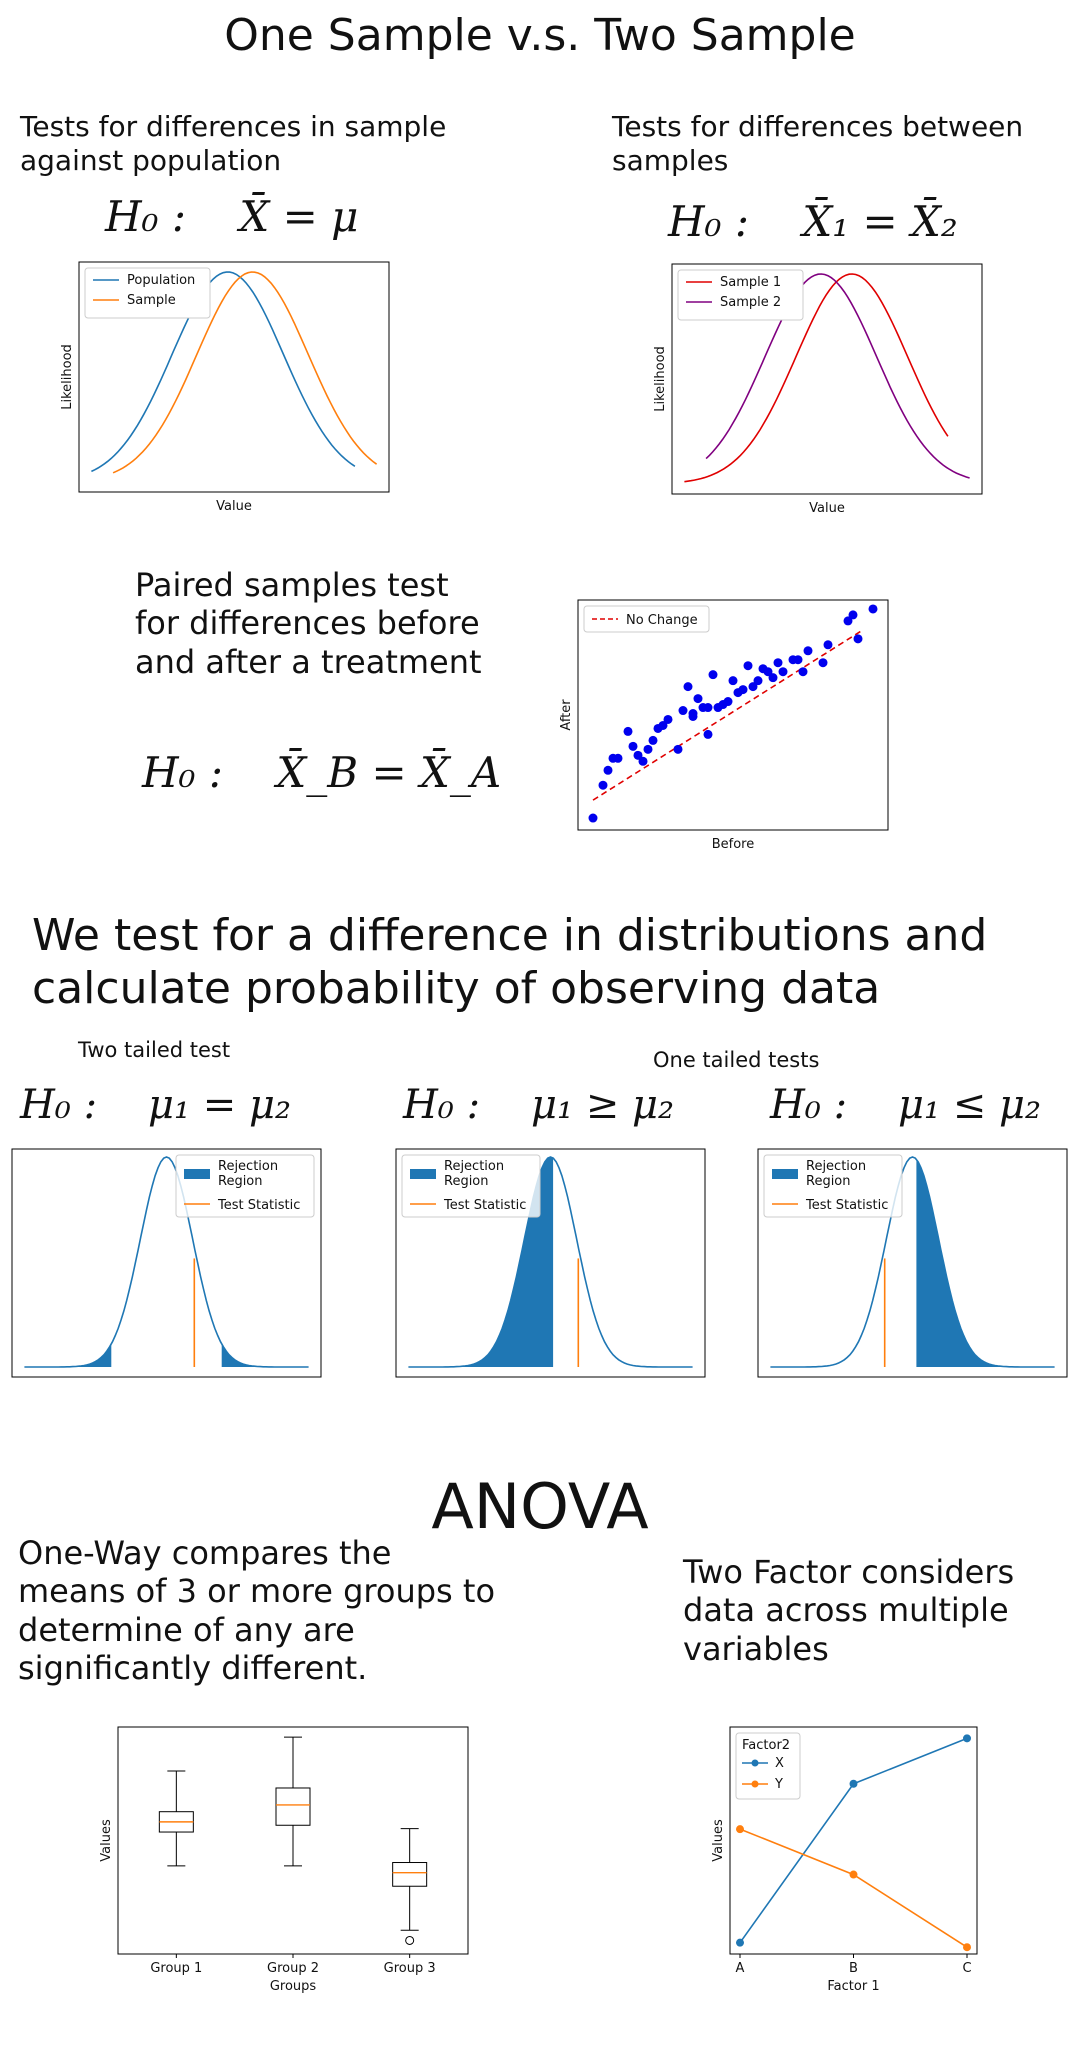 This screenshot has height=2048, width=1080. What do you see at coordinates (813, 221) in the screenshot?
I see `two-sample-hypothesis: H₀ : X̄₁ = X̄₂` at bounding box center [813, 221].